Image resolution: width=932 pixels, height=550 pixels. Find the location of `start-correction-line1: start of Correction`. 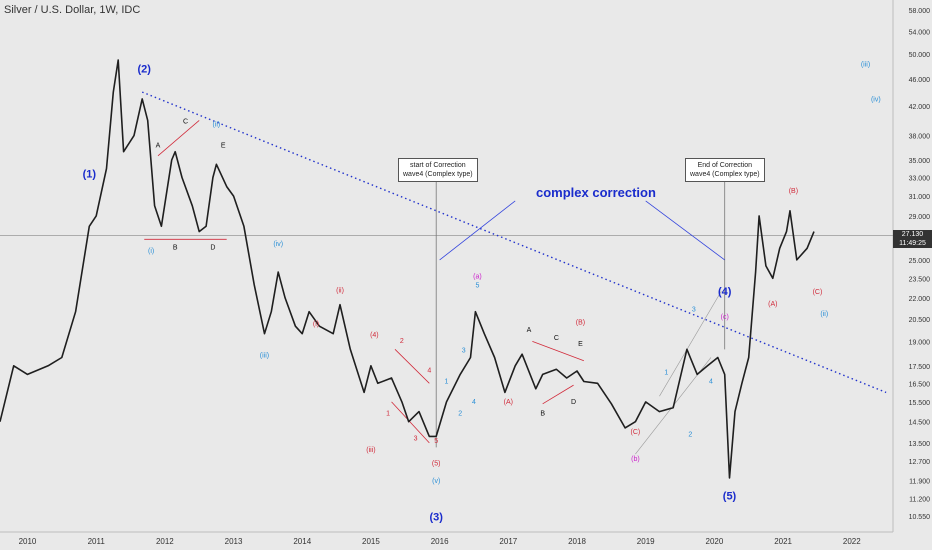

start-correction-line1: start of Correction is located at coordinates (438, 165).